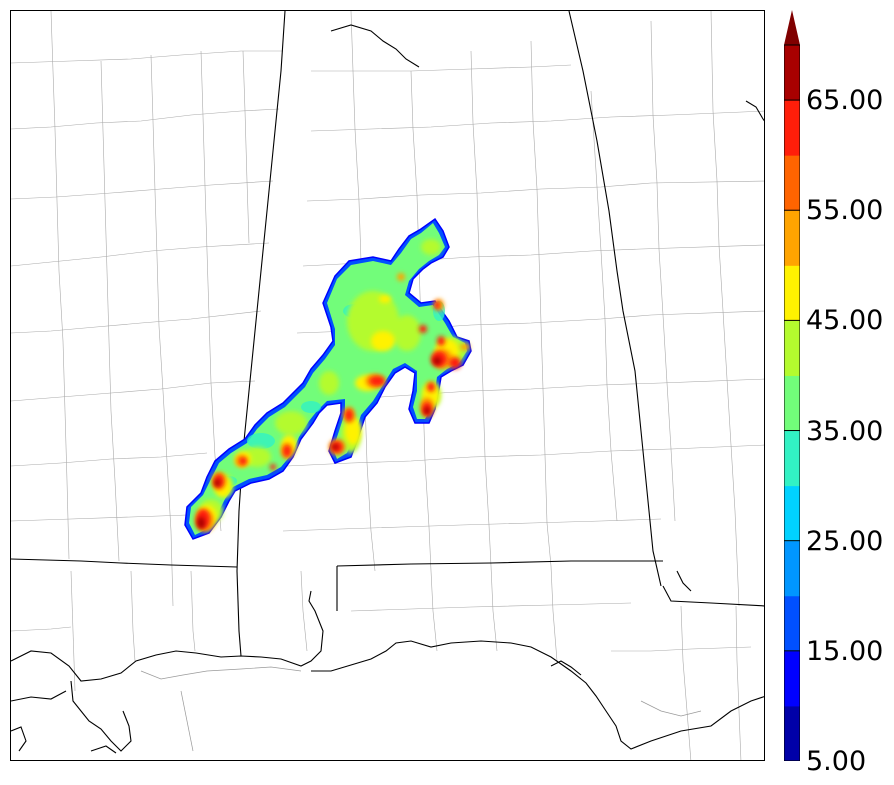 This screenshot has width=894, height=785. Describe the element at coordinates (792, 27) in the screenshot. I see `colorbar-extend-arrow` at that location.